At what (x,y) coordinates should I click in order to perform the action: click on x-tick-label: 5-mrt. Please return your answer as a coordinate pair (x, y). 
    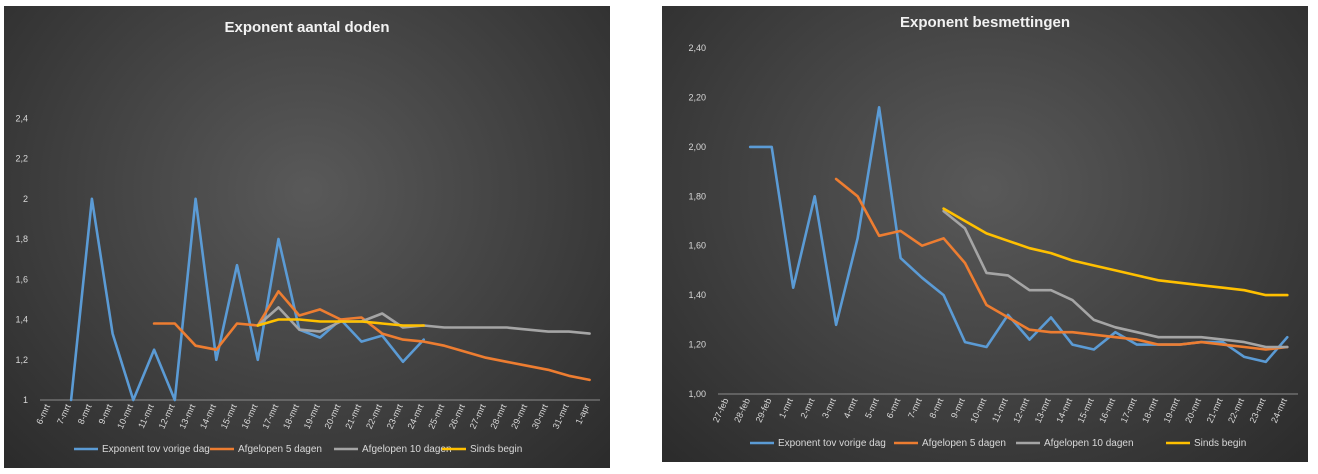
    Looking at the image, I should click on (872, 408).